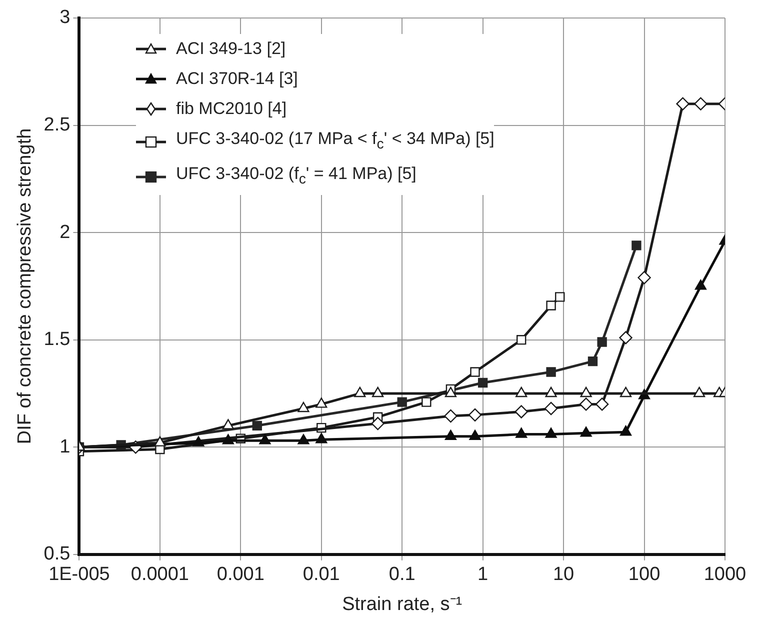  I want to click on x-tick-label: 10, so click(563, 575).